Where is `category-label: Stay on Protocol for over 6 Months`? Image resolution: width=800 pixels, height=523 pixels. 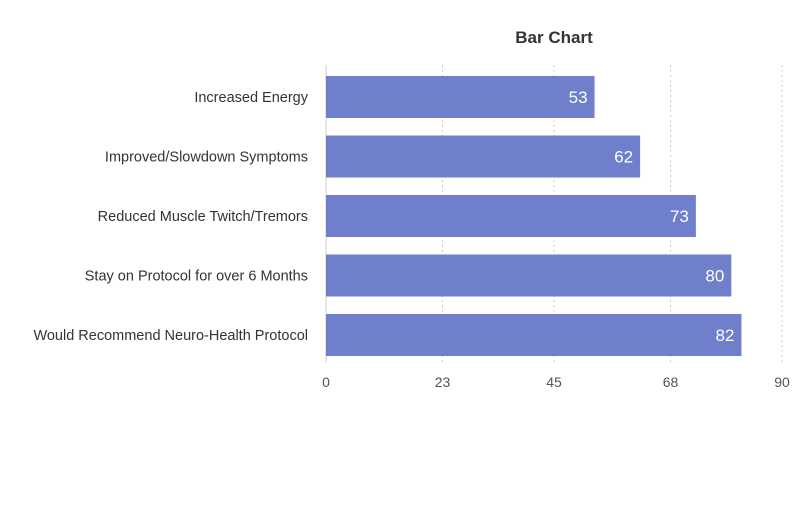 category-label: Stay on Protocol for over 6 Months is located at coordinates (196, 277).